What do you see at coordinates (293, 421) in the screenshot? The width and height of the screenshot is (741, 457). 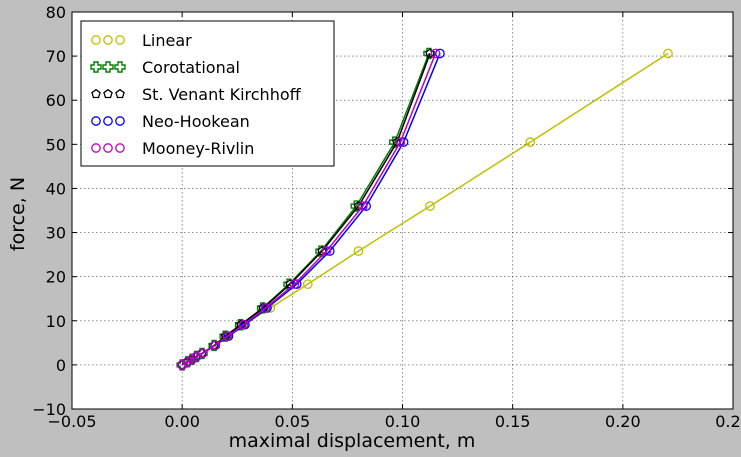 I see `x-tick-label: 0.05` at bounding box center [293, 421].